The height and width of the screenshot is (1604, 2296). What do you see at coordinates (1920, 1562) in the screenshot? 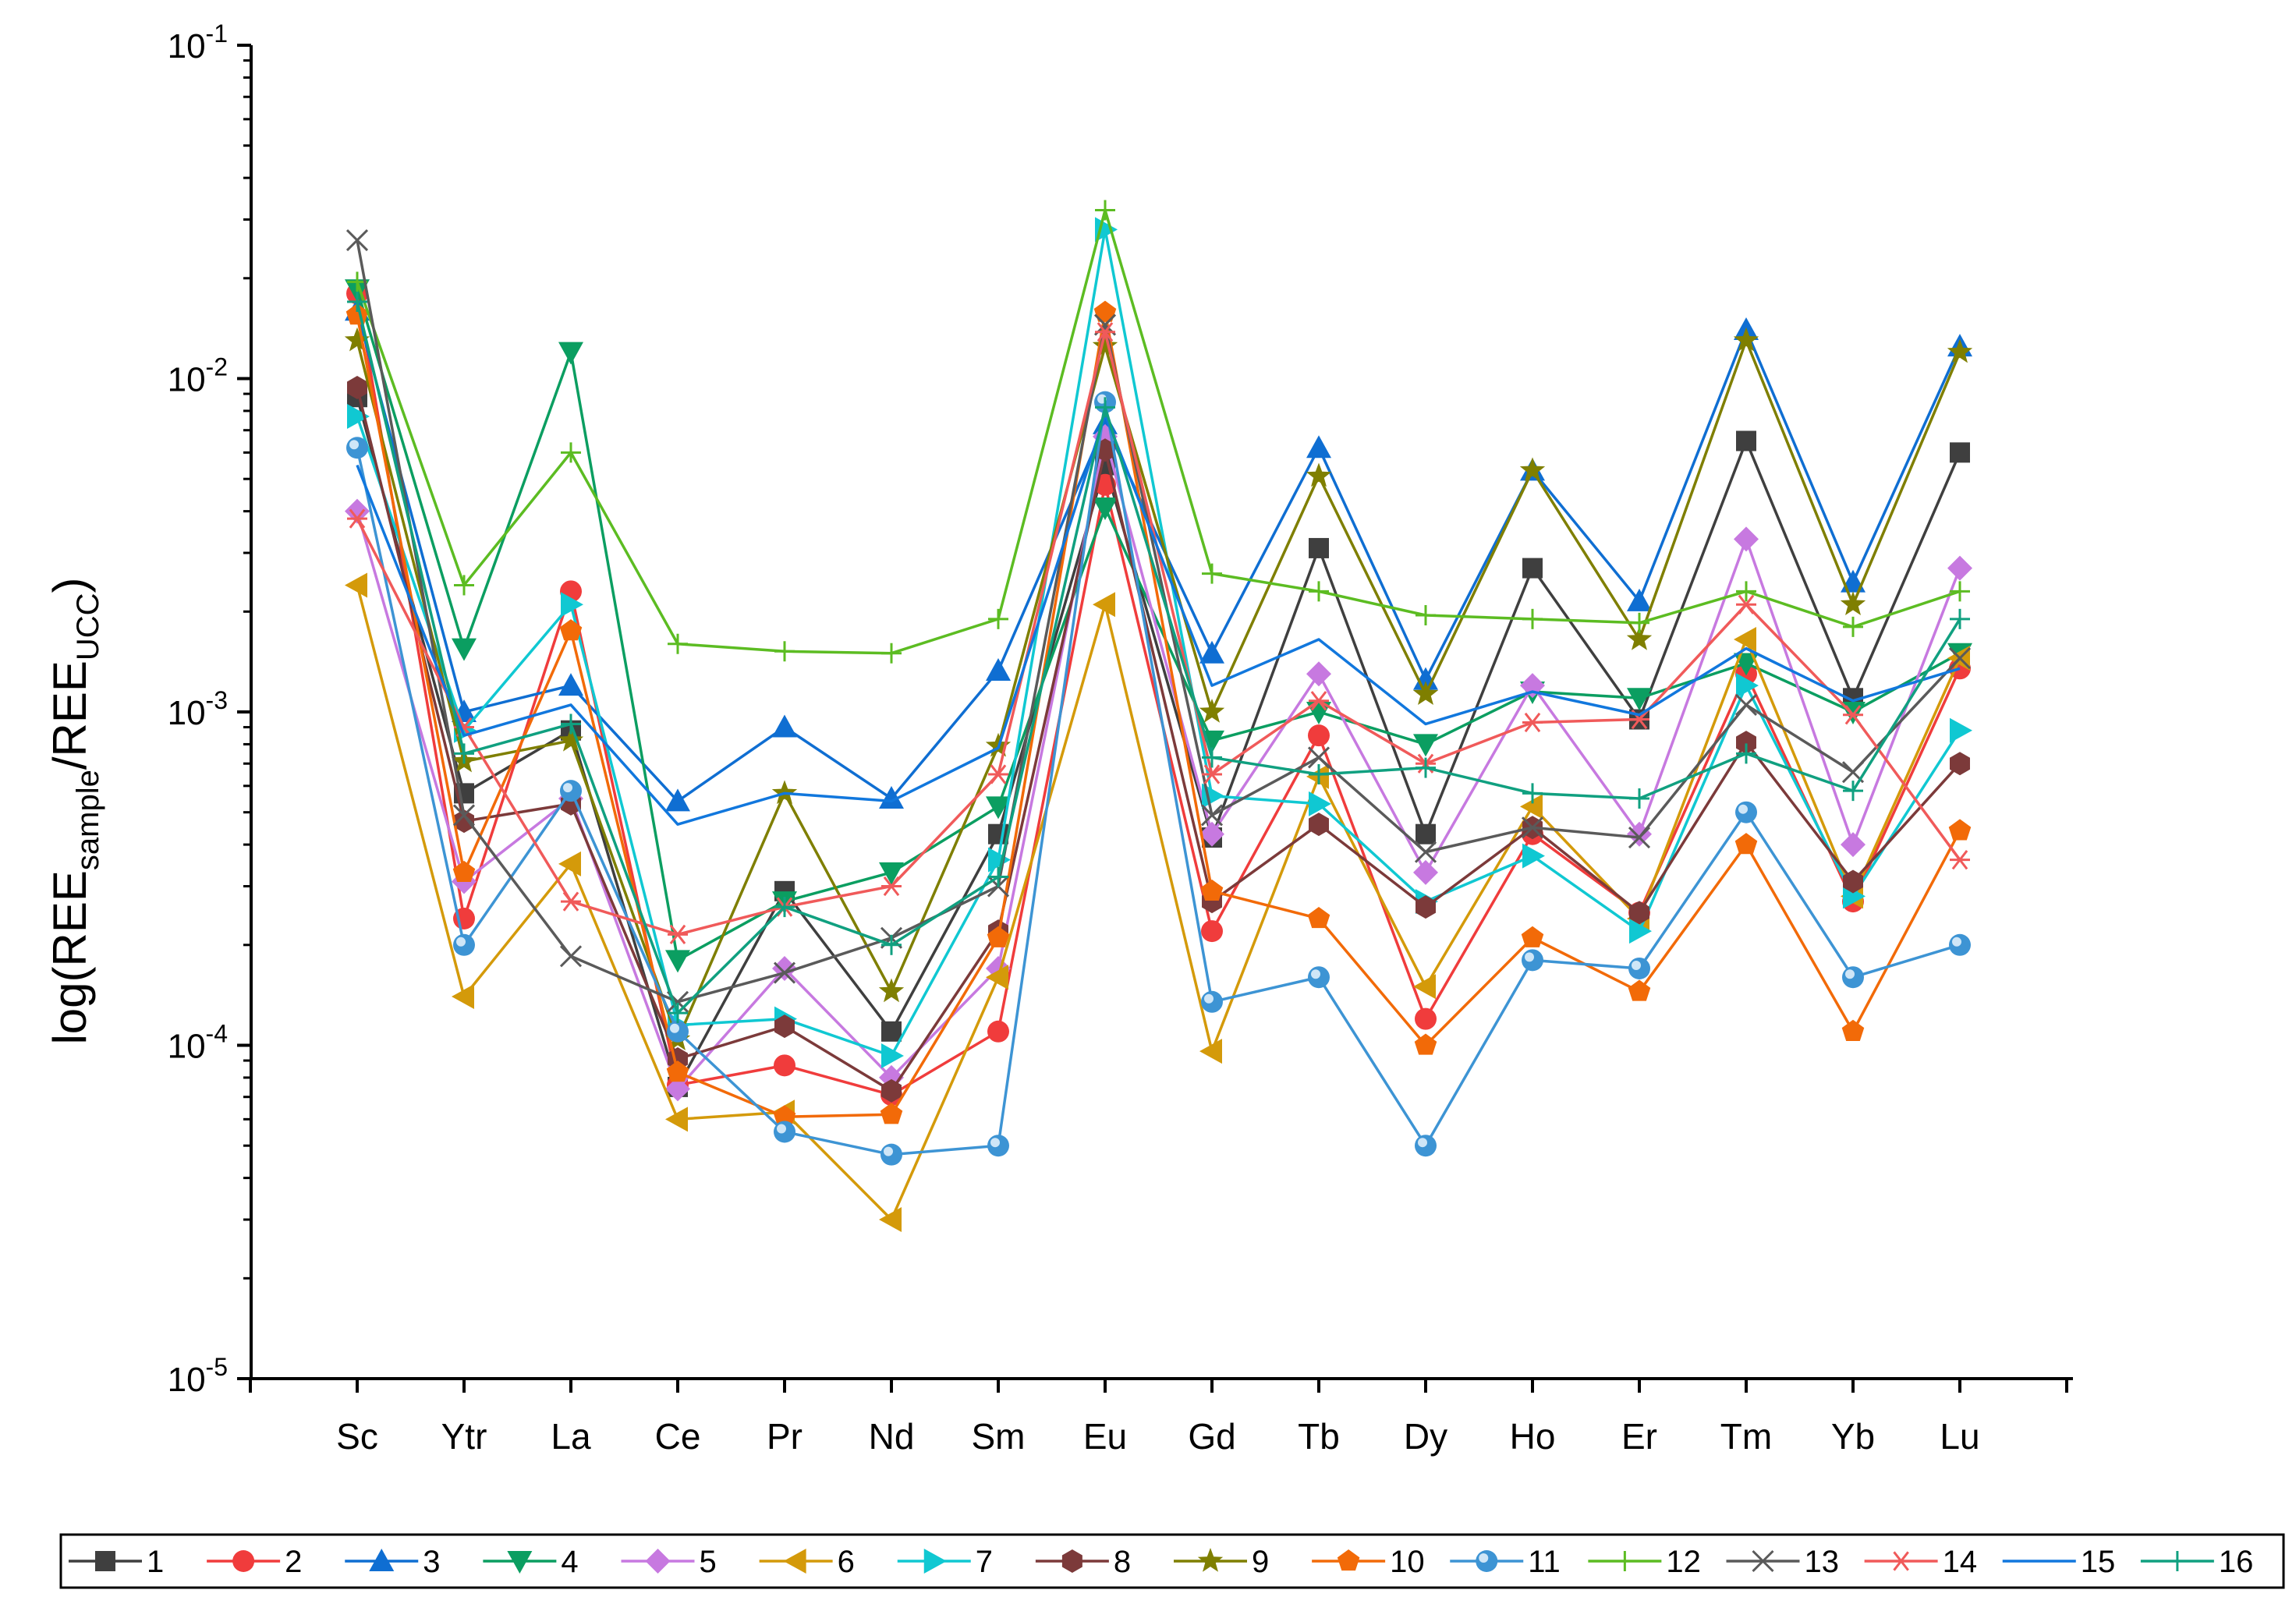
I see `legend-item-14: 14` at bounding box center [1920, 1562].